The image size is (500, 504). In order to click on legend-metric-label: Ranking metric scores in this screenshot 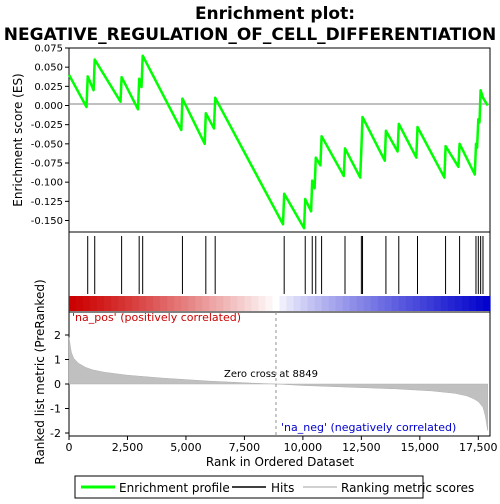, I will do `click(407, 488)`.